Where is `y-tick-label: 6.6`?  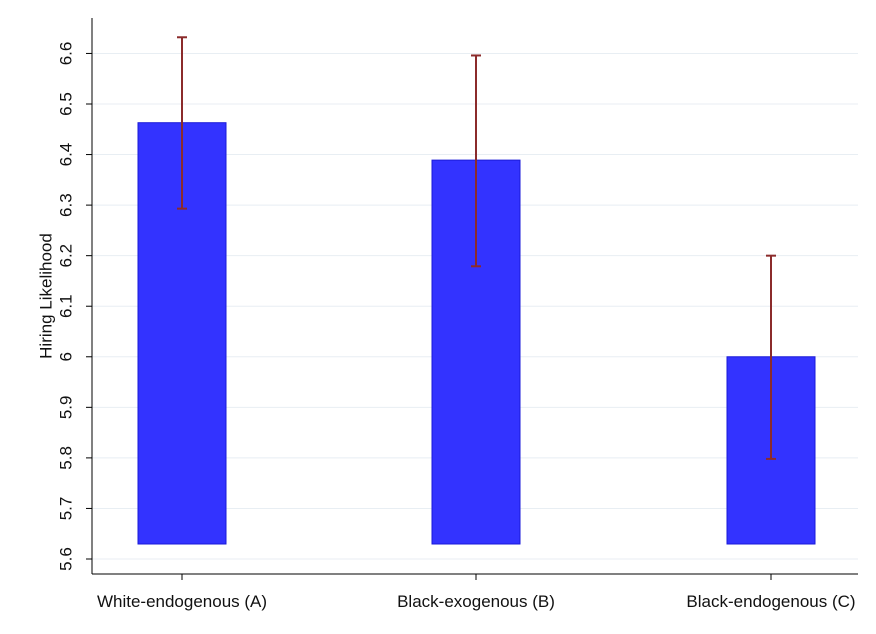 y-tick-label: 6.6 is located at coordinates (66, 54).